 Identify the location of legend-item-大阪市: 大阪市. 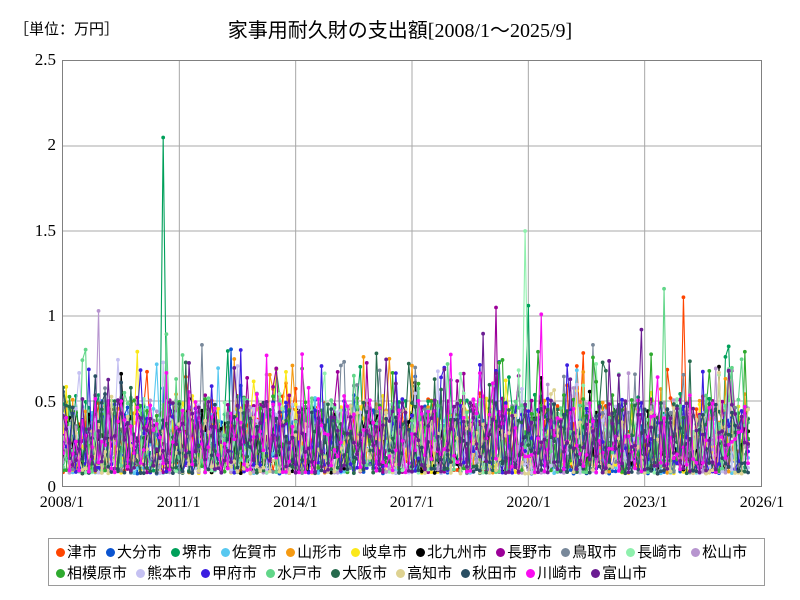
(359, 573).